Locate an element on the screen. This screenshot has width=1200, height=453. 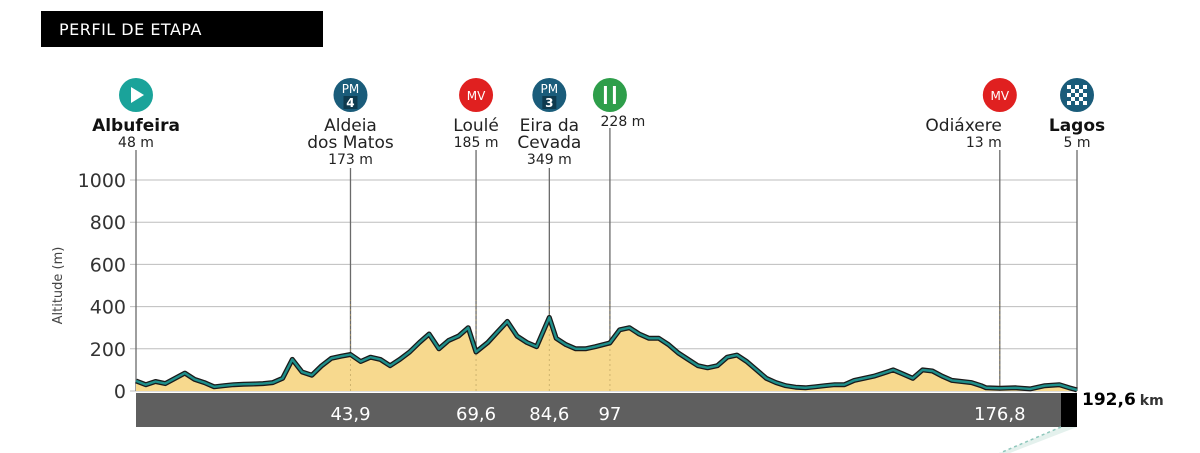
finish-block is located at coordinates (1069, 410).